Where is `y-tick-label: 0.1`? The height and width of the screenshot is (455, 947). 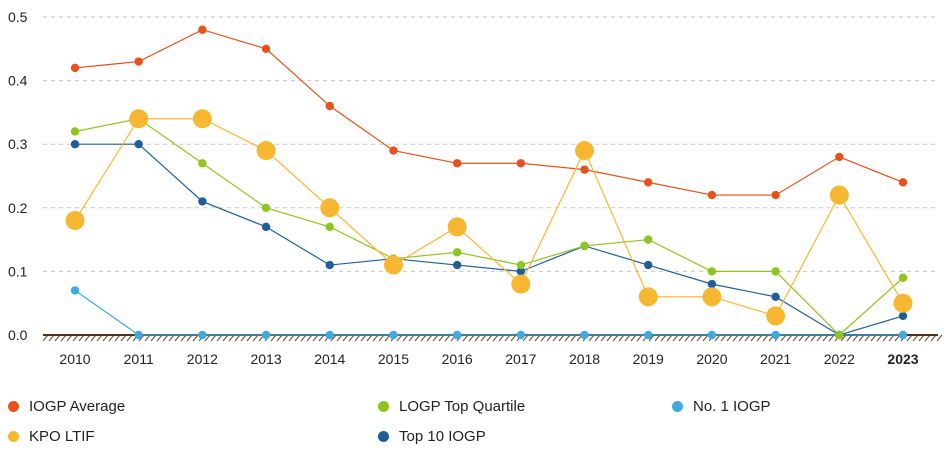 y-tick-label: 0.1 is located at coordinates (18, 271).